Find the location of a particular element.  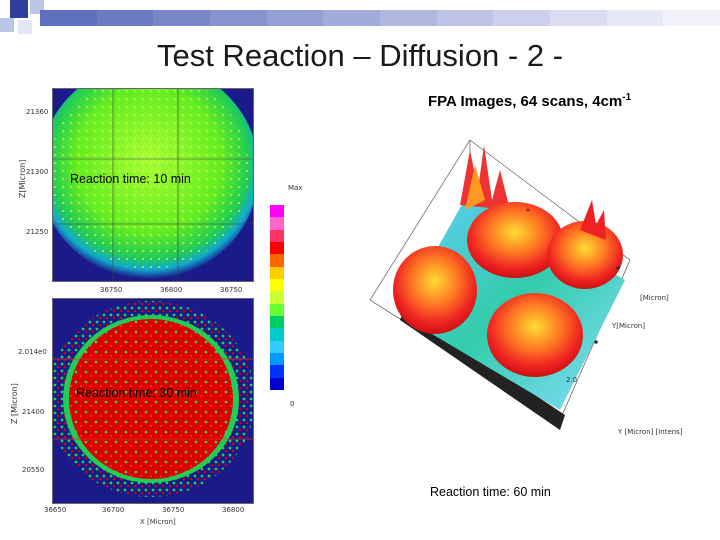

bottom-y-tick-1: 2.014e0 is located at coordinates (32, 352).